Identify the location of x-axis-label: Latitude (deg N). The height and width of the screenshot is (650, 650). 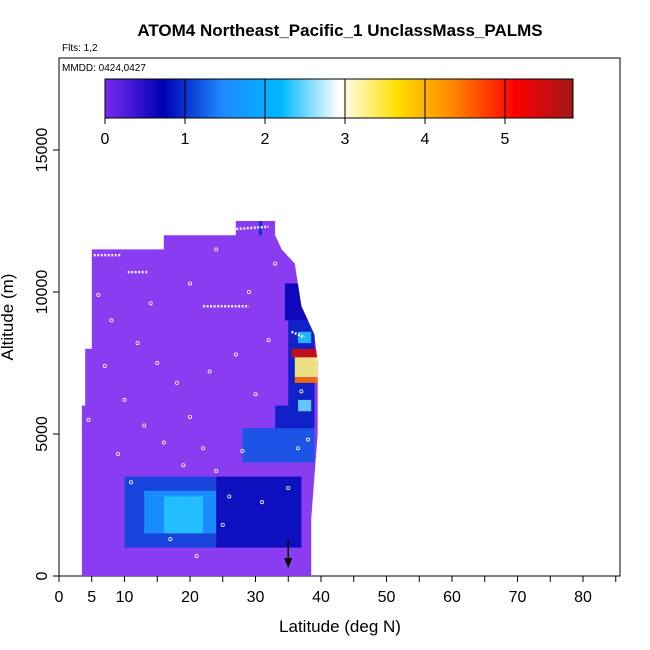
(340, 626).